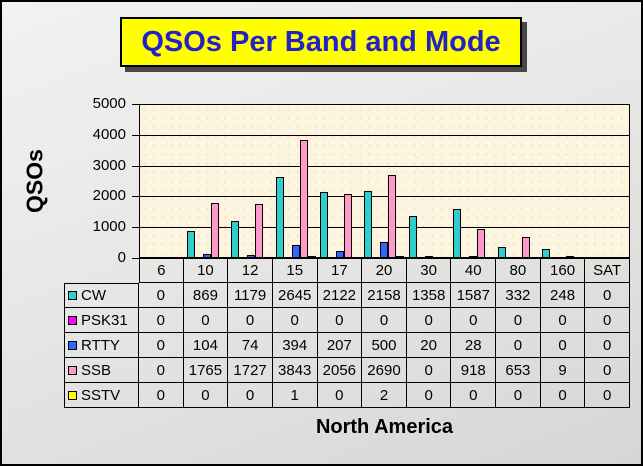  Describe the element at coordinates (101, 345) in the screenshot. I see `series-label-cell: RTTY` at that location.